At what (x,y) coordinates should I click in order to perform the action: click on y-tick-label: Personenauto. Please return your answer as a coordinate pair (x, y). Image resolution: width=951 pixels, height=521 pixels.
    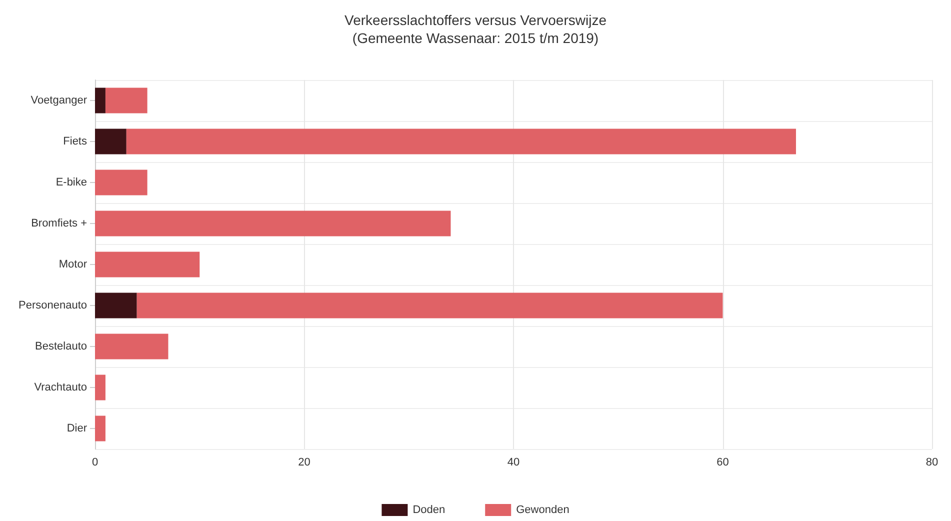
    Looking at the image, I should click on (52, 306).